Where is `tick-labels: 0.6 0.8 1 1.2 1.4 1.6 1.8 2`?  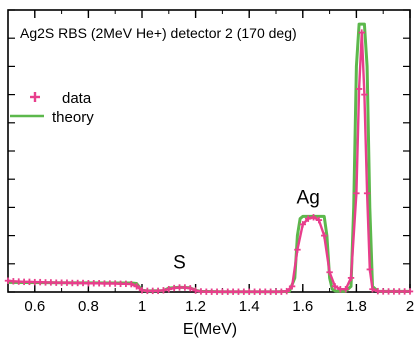
tick-labels: 0.6 0.8 1 1.2 1.4 1.6 1.8 2 is located at coordinates (219, 306).